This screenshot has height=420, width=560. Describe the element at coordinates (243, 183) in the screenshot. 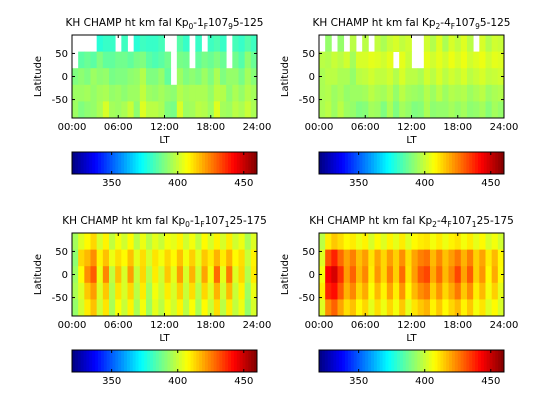

I see `colorbar-tick-label: 450` at that location.